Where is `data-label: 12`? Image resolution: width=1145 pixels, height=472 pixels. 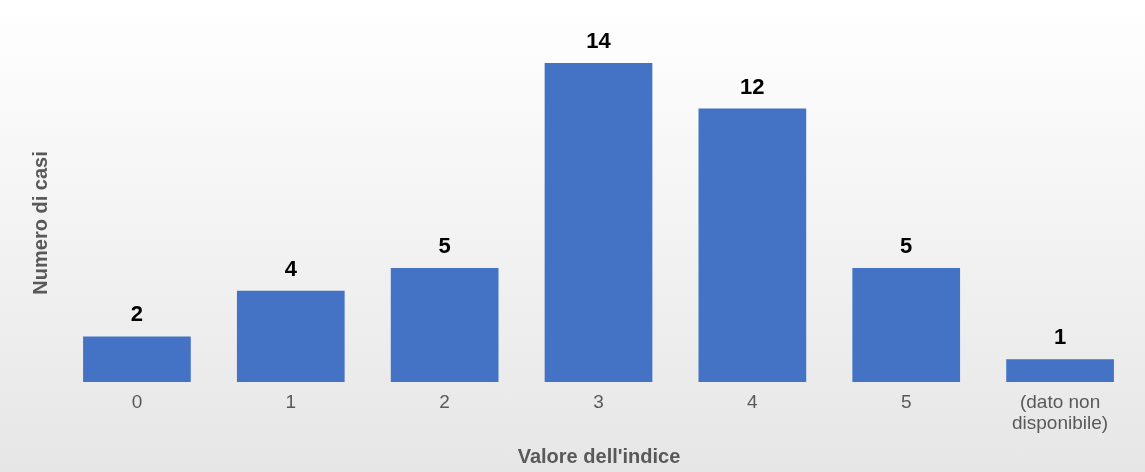 data-label: 12 is located at coordinates (752, 86).